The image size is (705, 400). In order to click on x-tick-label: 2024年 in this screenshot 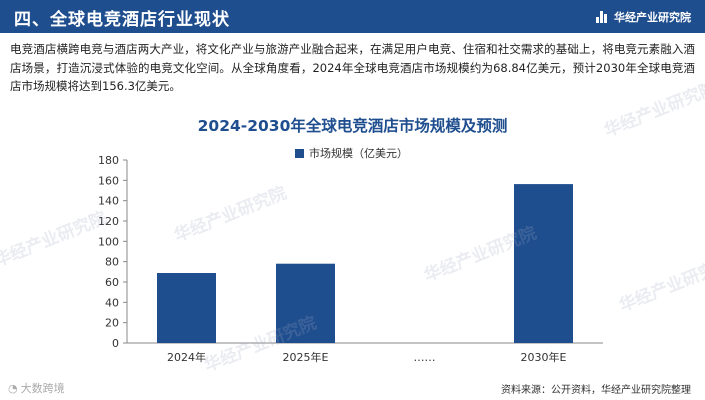, I will do `click(186, 357)`.